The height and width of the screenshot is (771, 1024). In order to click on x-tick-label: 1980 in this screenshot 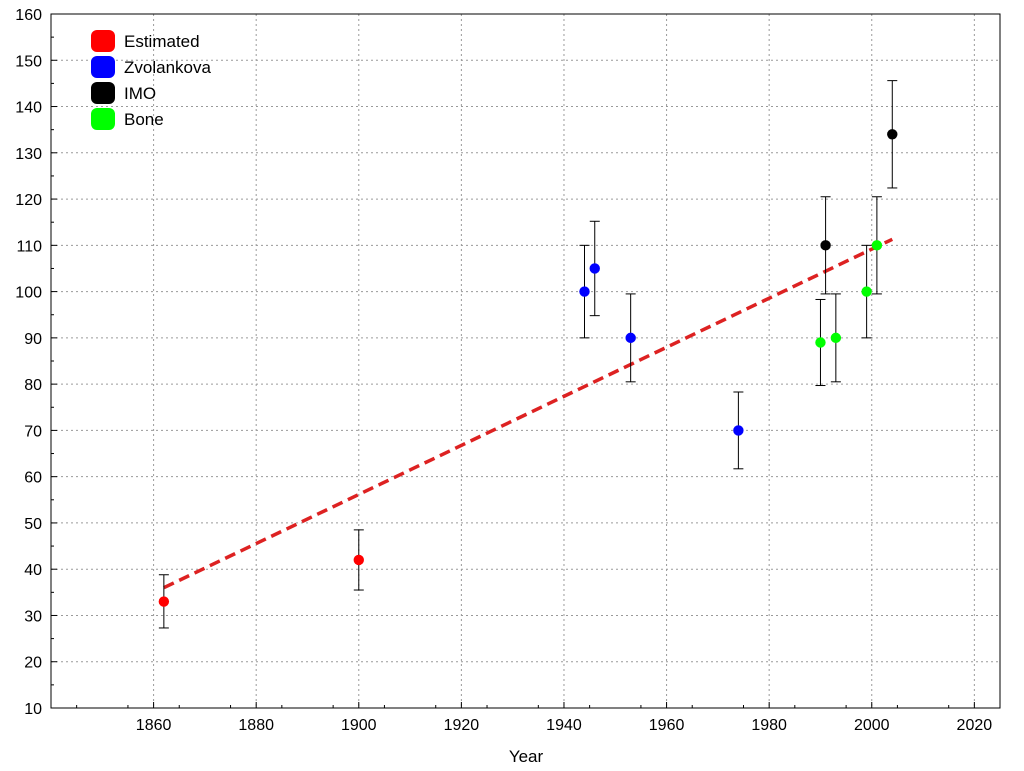, I will do `click(769, 725)`.